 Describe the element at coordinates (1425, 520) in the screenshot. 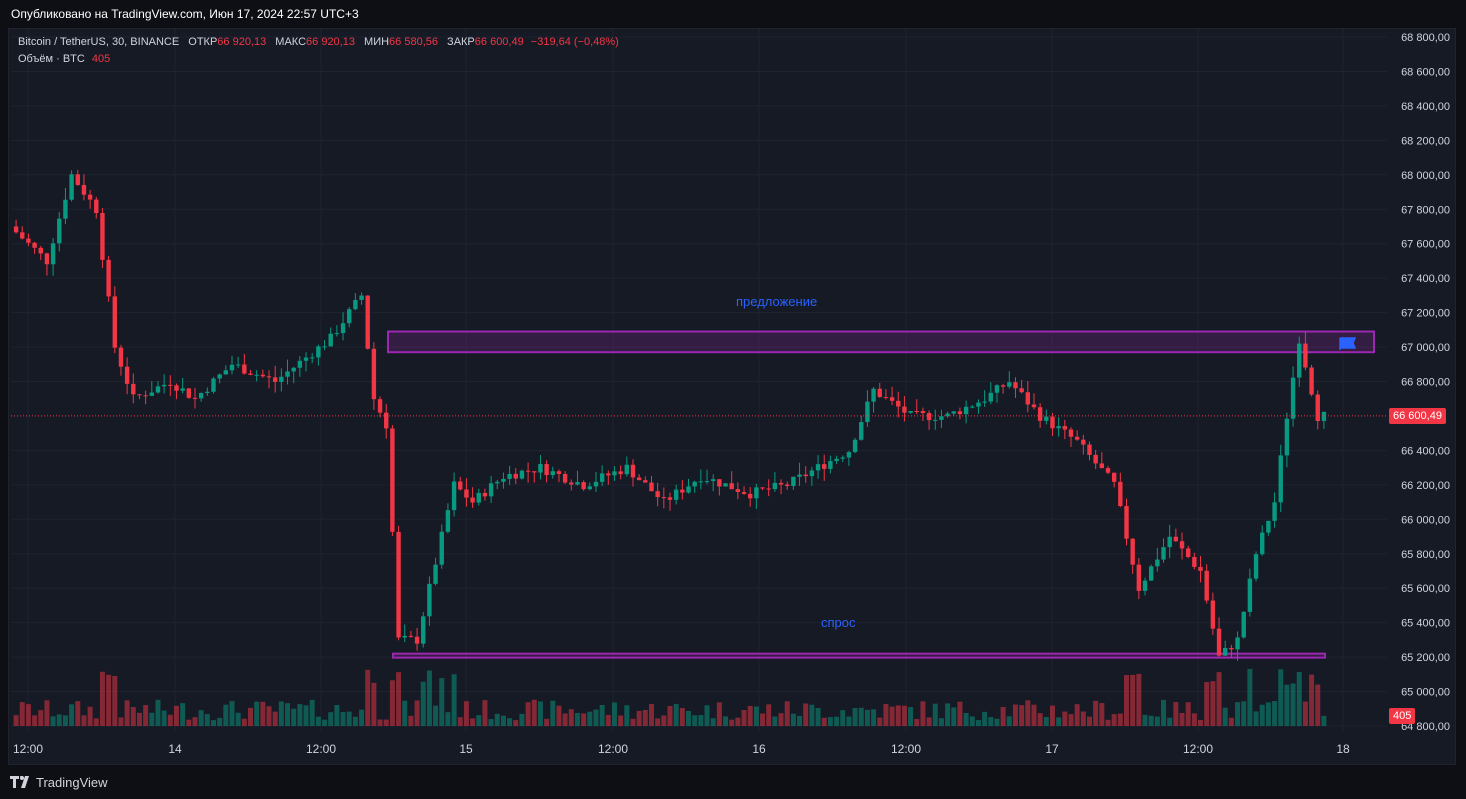

I see `y-tick-label: 66 000,00` at that location.